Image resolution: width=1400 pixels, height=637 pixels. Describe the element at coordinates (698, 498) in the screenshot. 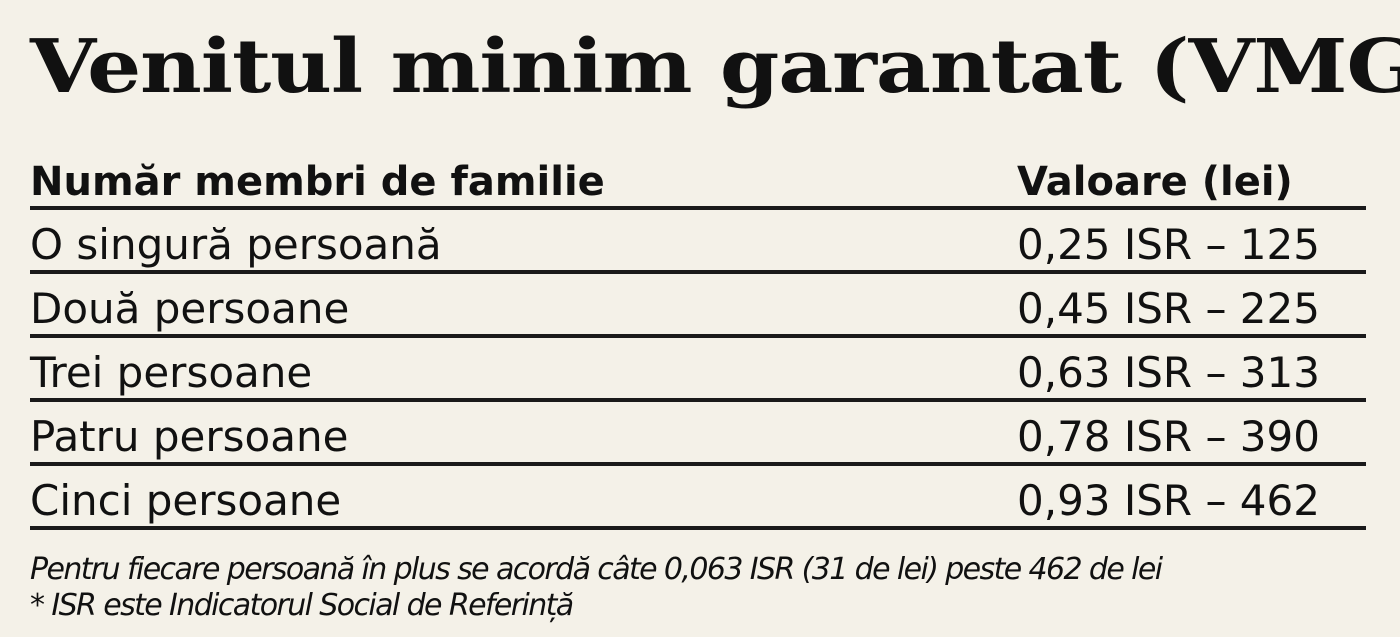

I see `table-row: Cinci persoane 0,93 ISR – 462` at that location.